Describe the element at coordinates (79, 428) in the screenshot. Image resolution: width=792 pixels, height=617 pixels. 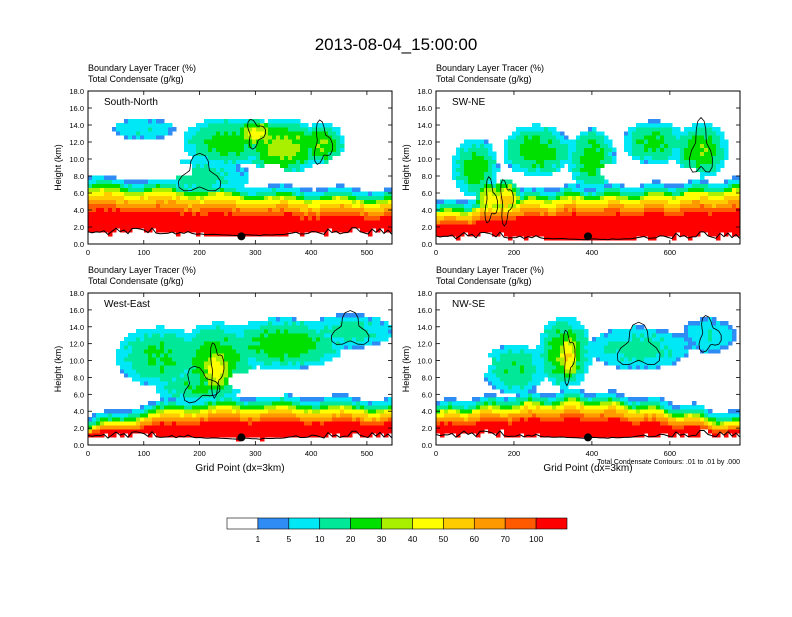
I see `y-tick-label: 2.0` at that location.